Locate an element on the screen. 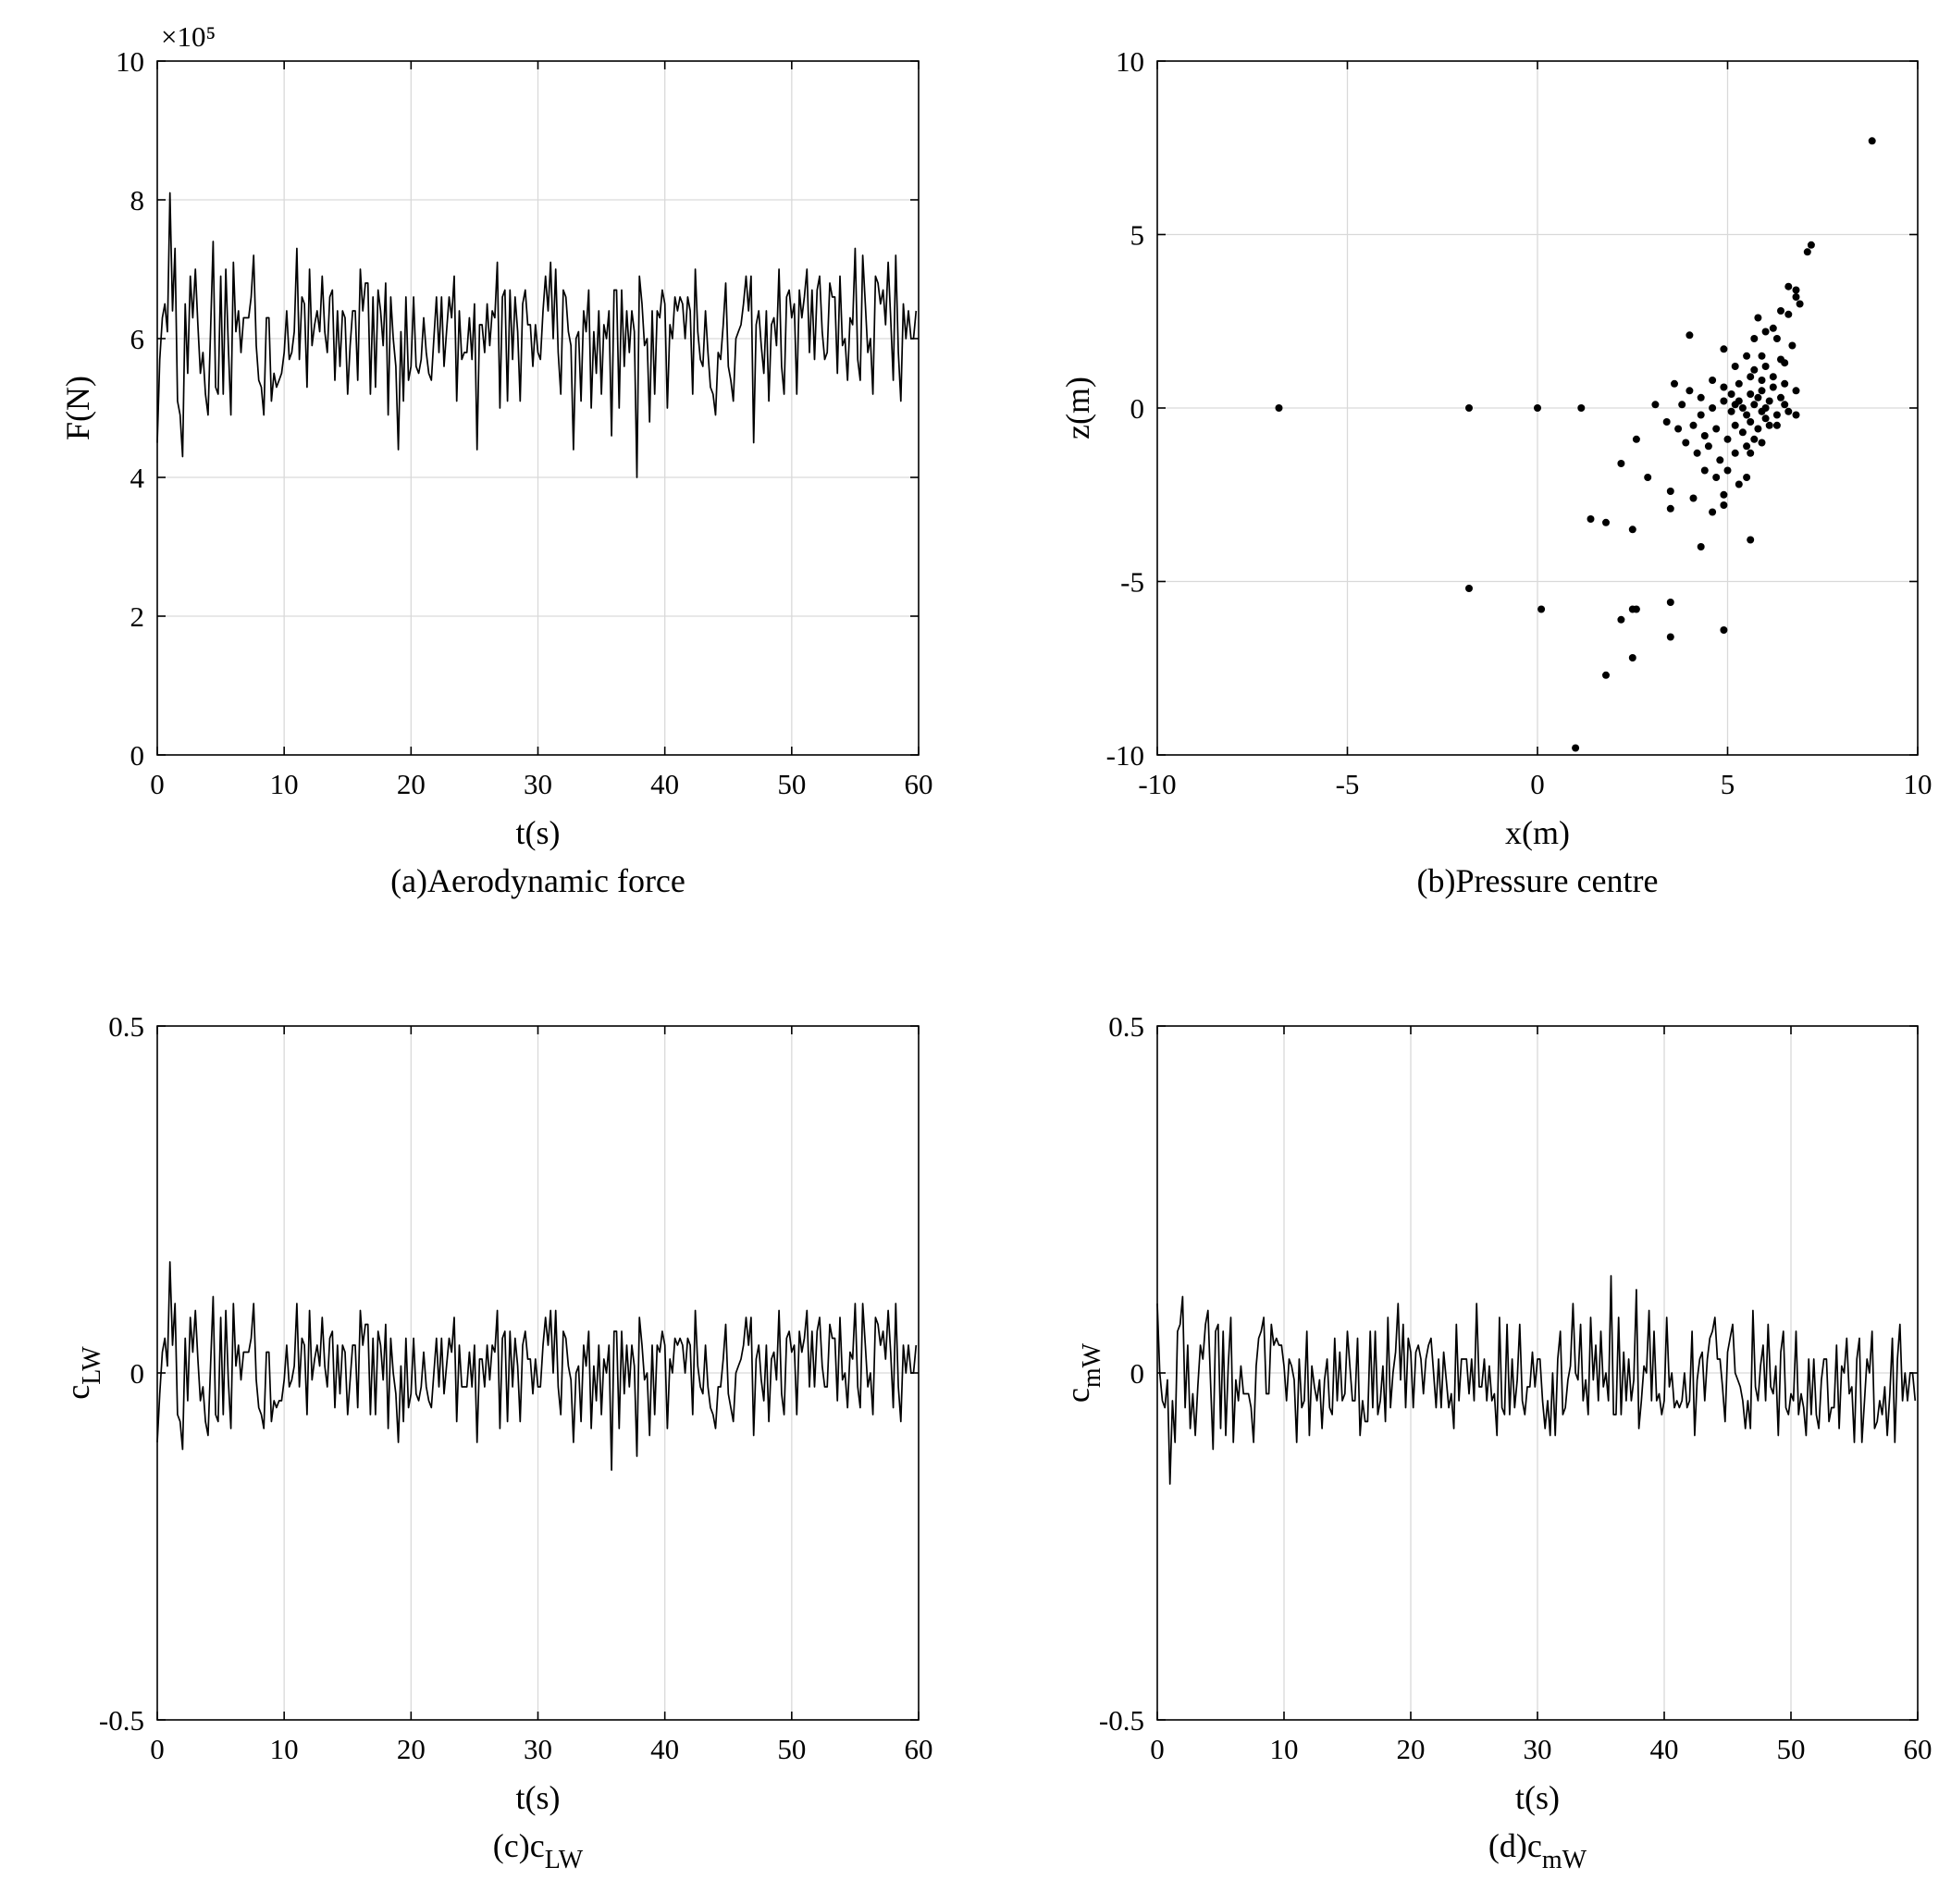 Image resolution: width=1951 pixels, height=1904 pixels. y-tick-label: 0.5 is located at coordinates (1126, 1026).